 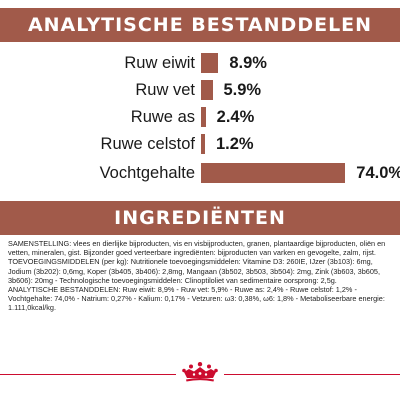 What do you see at coordinates (200, 90) in the screenshot?
I see `analysis-row: Ruw vet 5.9%` at bounding box center [200, 90].